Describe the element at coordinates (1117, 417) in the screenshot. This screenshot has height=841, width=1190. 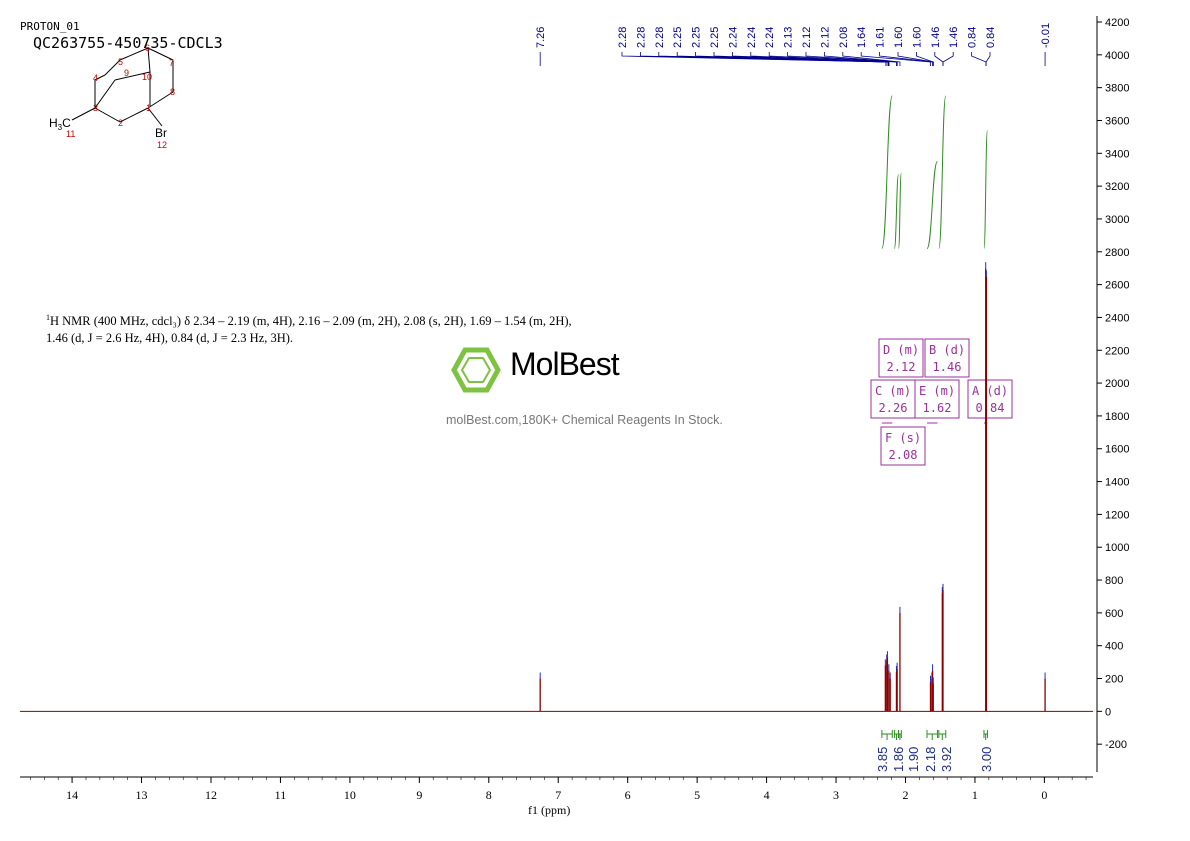
I see `y-tick-label: 1800` at that location.